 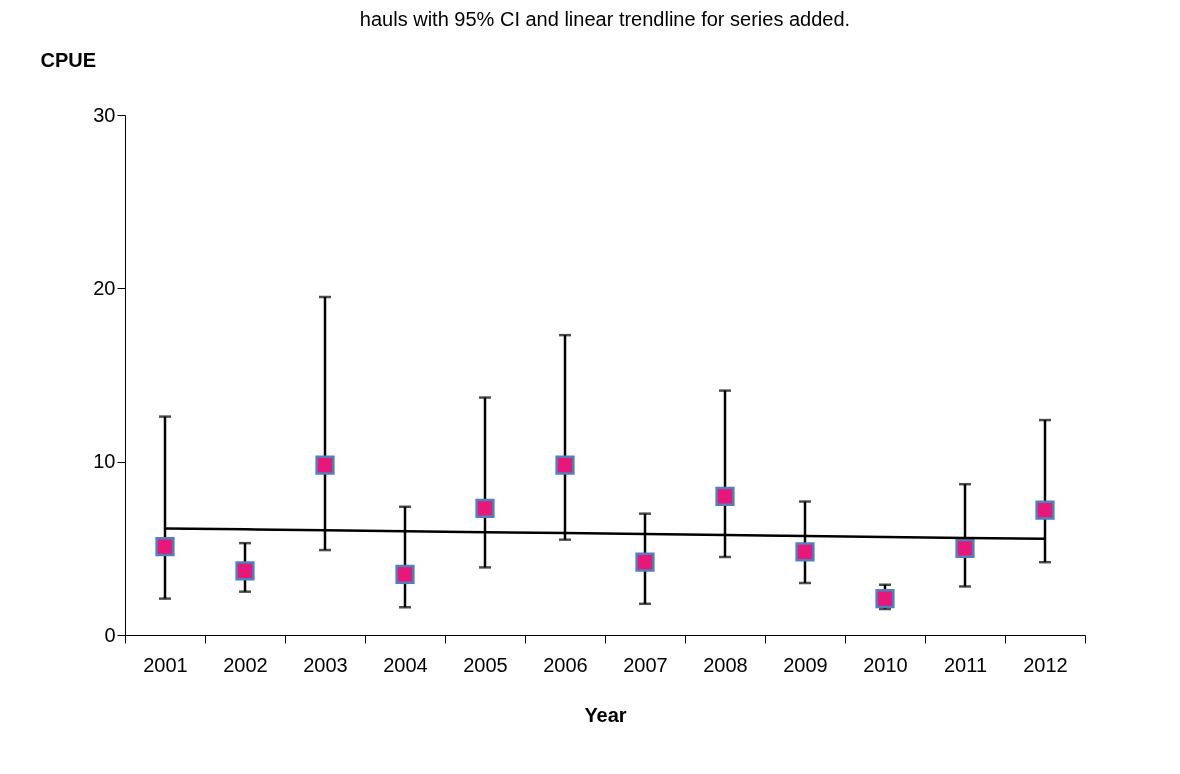 I want to click on x-tick-label: 2012, so click(x=1045, y=664).